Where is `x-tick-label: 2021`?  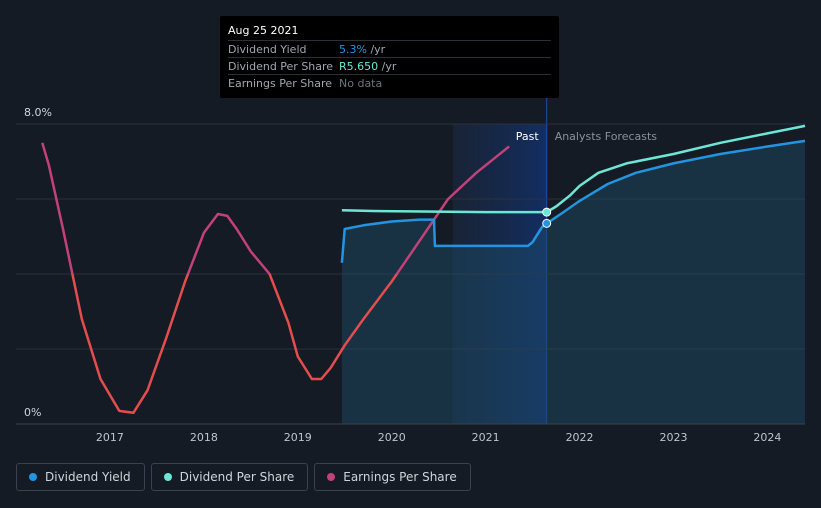 x-tick-label: 2021 is located at coordinates (486, 437).